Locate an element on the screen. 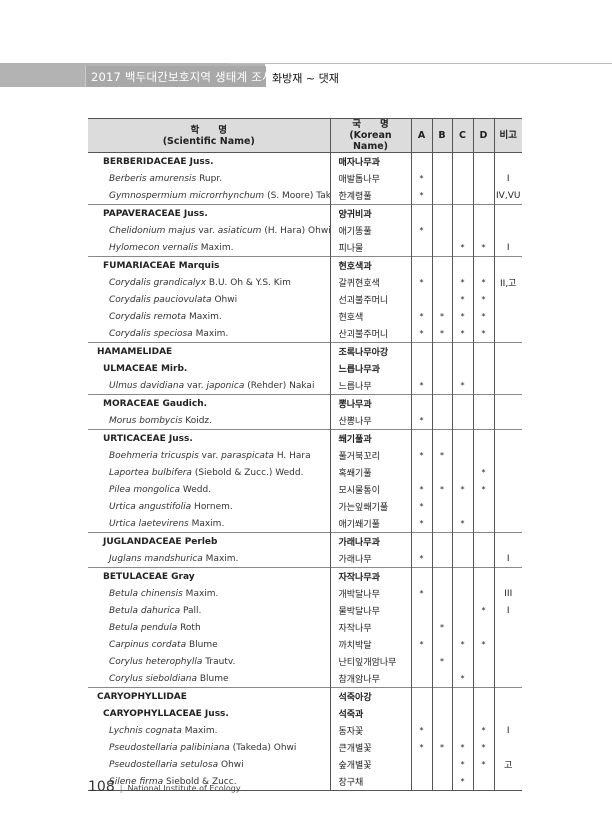  korean-name: 느릅나무 is located at coordinates (370, 386).